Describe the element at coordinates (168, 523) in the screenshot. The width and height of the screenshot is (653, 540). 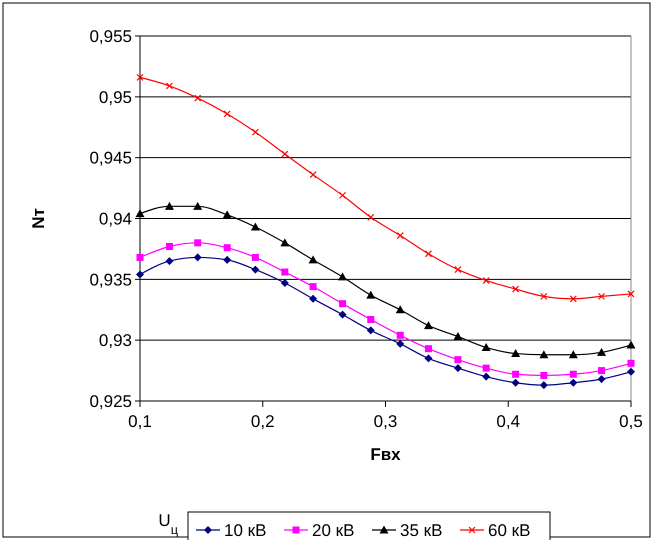
I see `legend-title: U$_{ц}$` at that location.